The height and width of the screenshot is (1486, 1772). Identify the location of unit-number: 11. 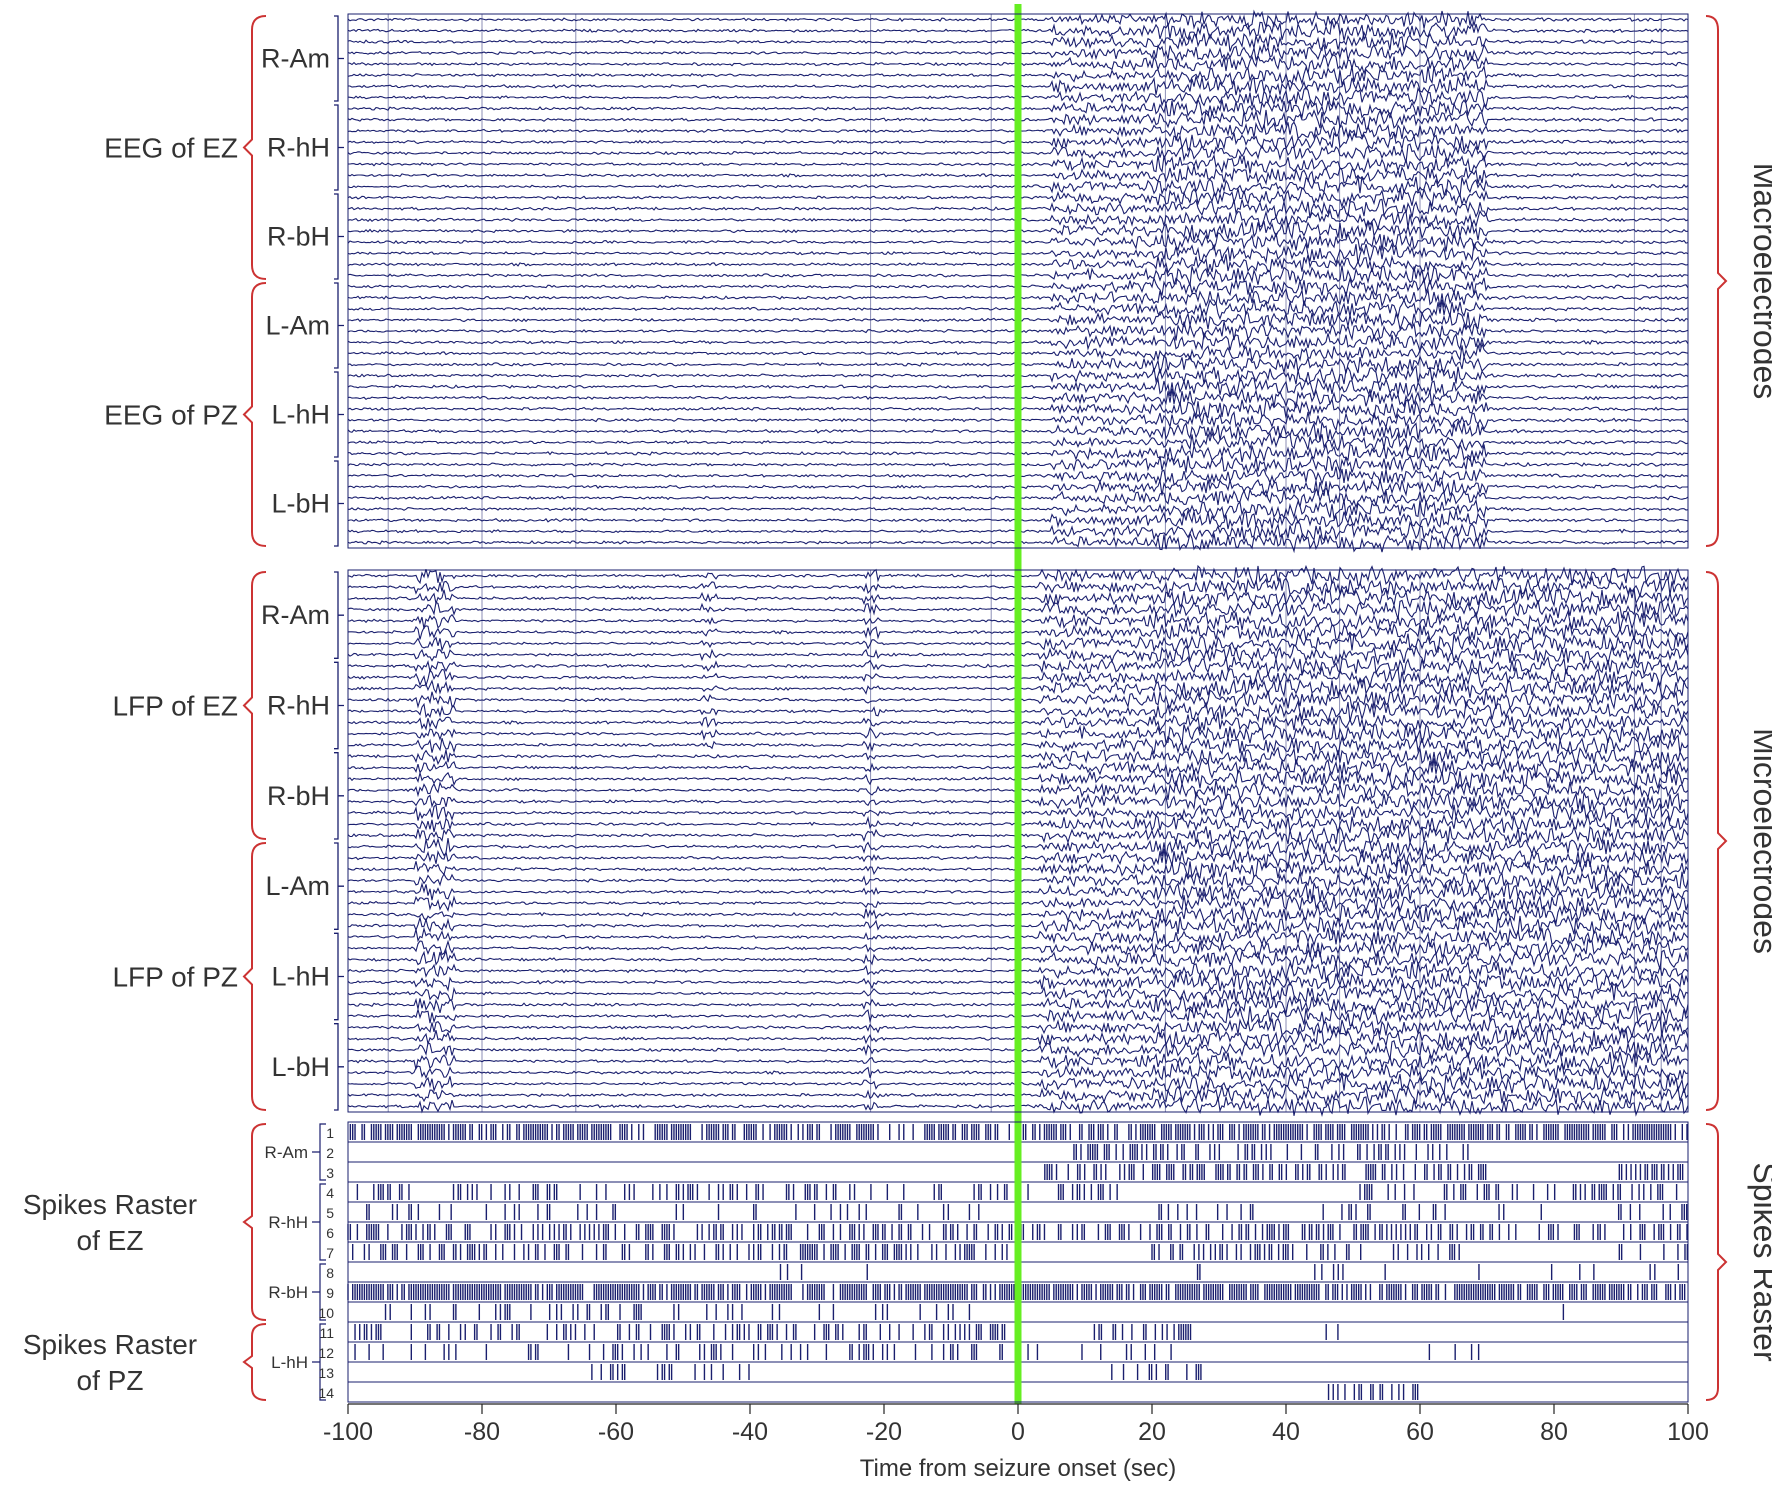
(326, 1333).